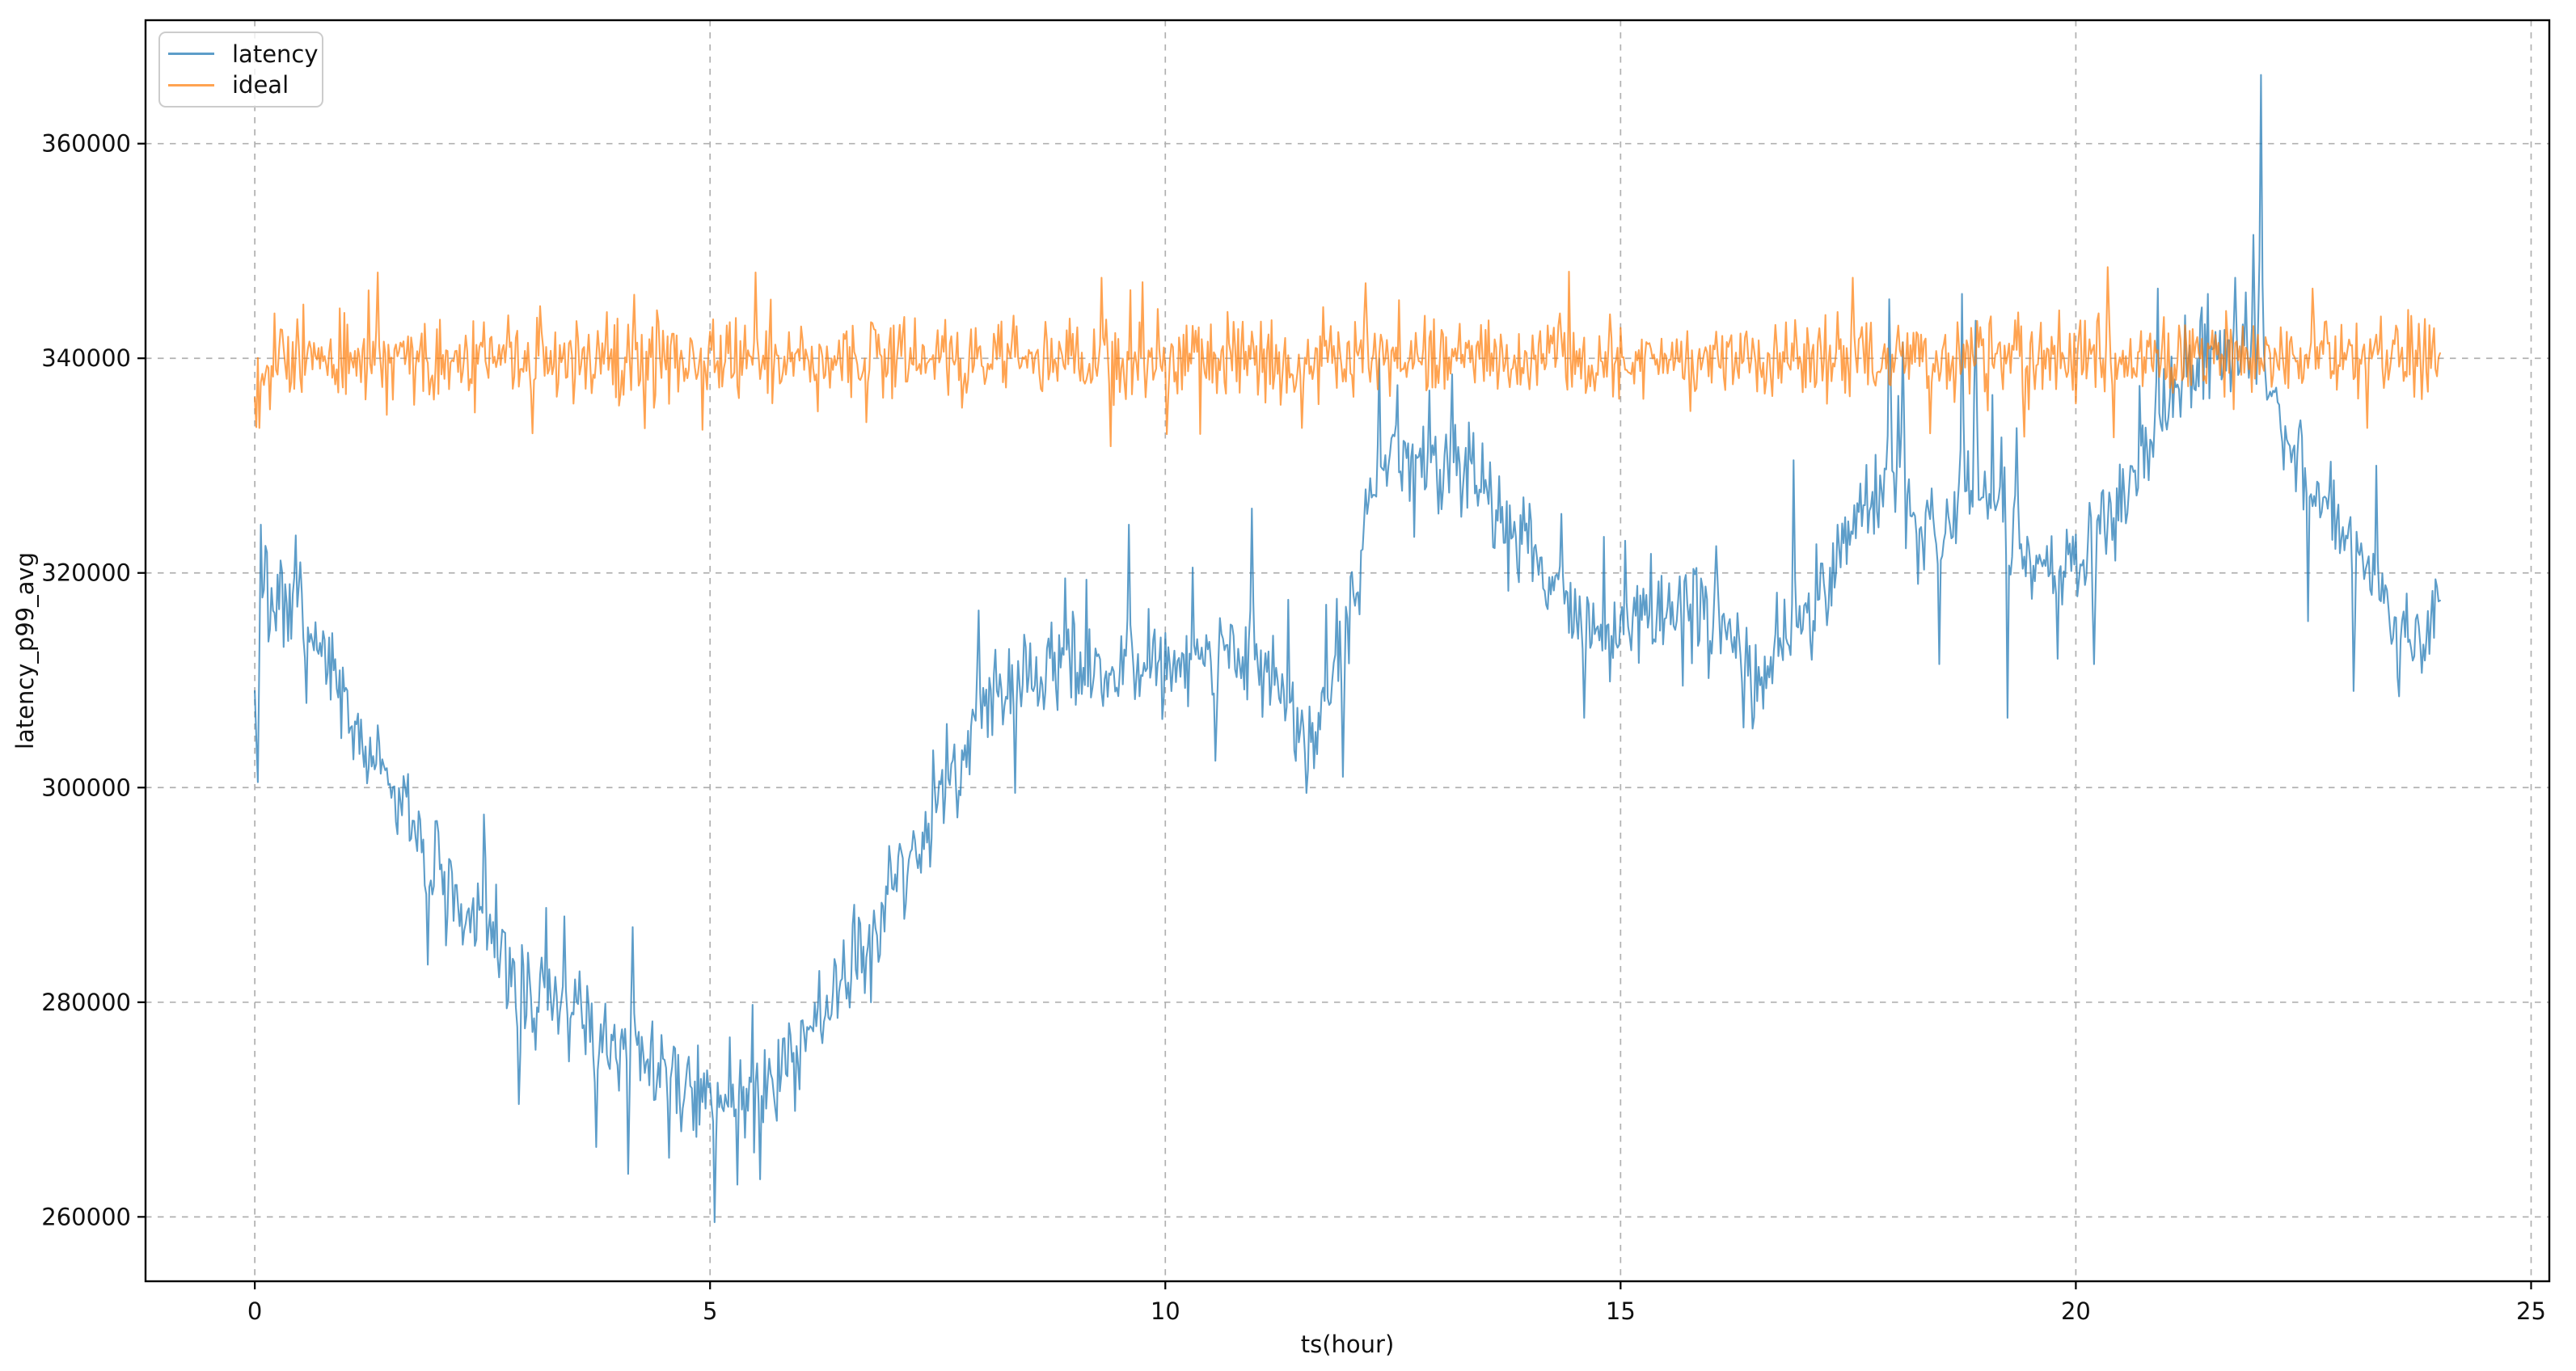  I want to click on x-axis-label: ts(hour), so click(1347, 1344).